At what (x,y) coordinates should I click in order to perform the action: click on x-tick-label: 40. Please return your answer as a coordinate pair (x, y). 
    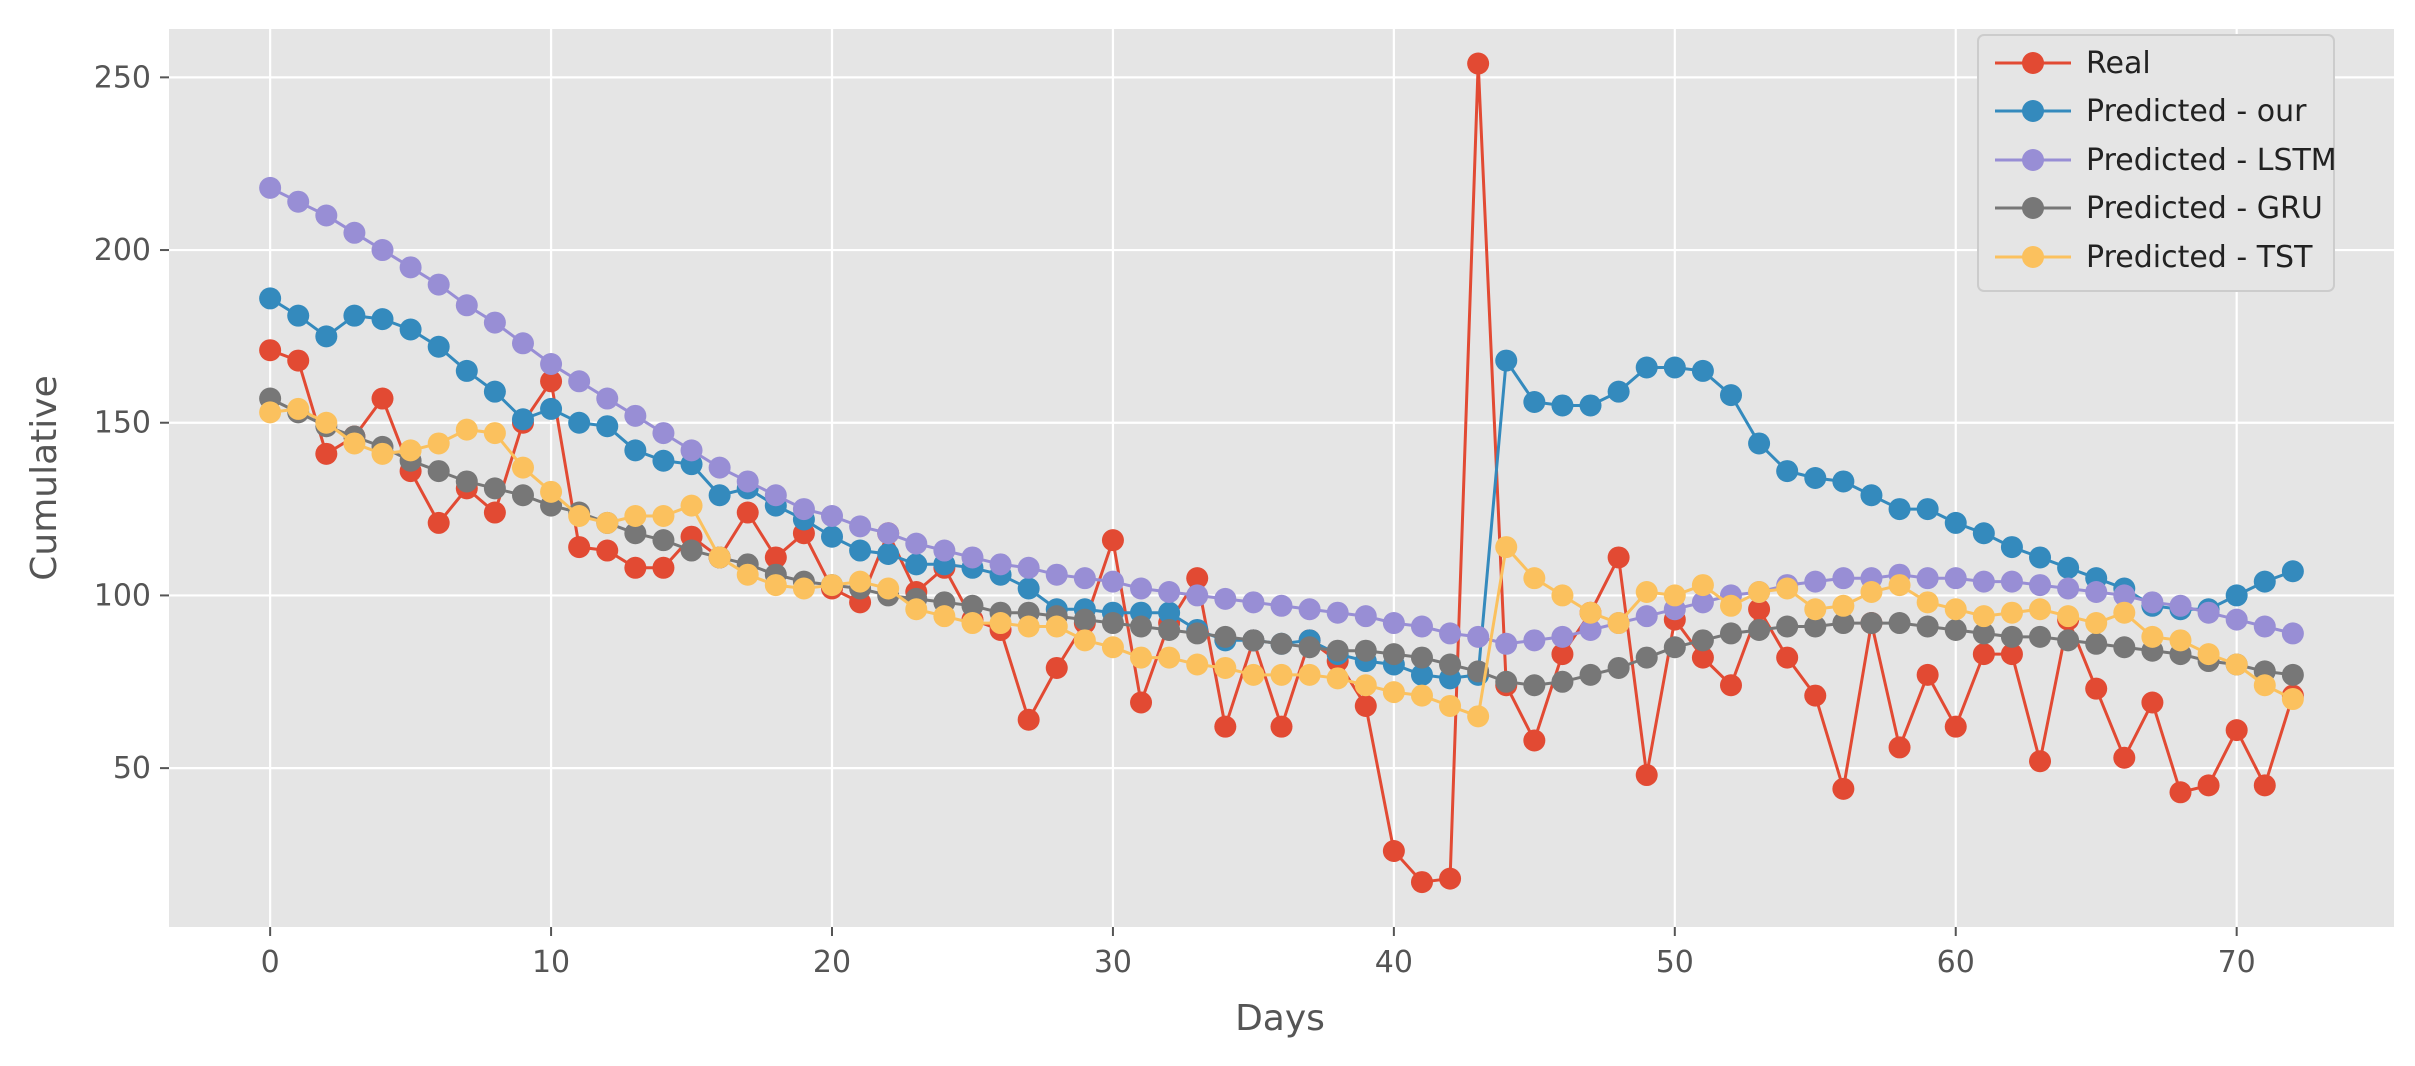
    Looking at the image, I should click on (1394, 962).